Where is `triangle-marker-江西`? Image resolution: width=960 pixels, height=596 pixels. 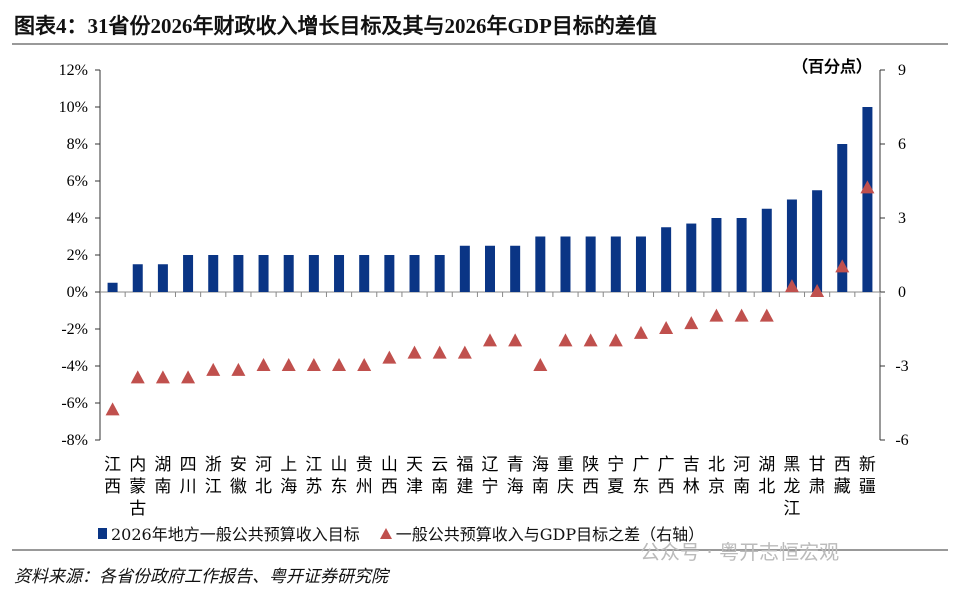
triangle-marker-江西 is located at coordinates (112, 409).